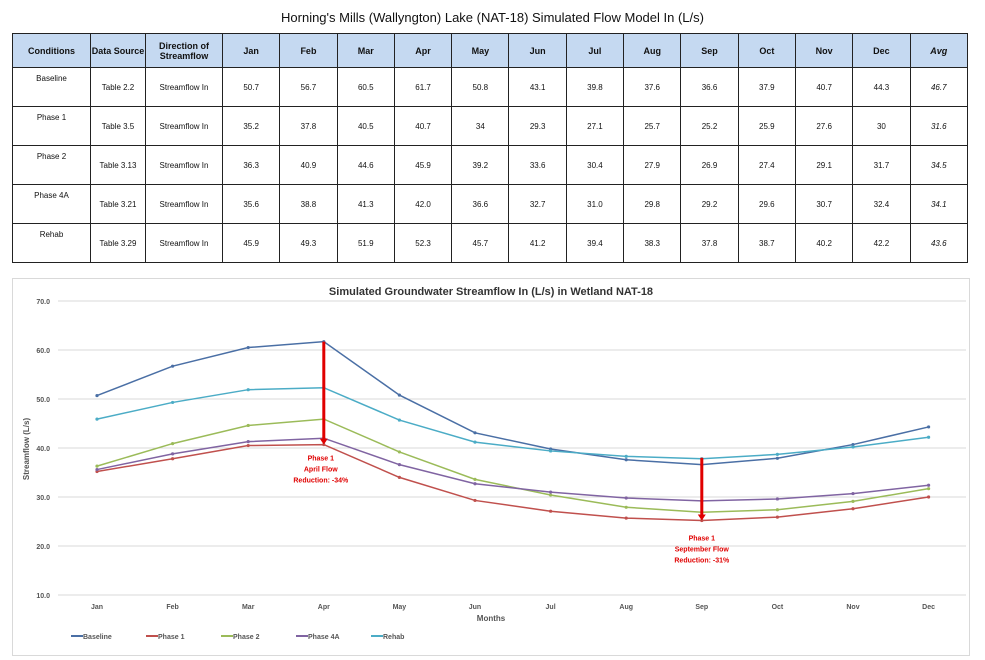  Describe the element at coordinates (365, 243) in the screenshot. I see `table-cell: 51.9` at that location.